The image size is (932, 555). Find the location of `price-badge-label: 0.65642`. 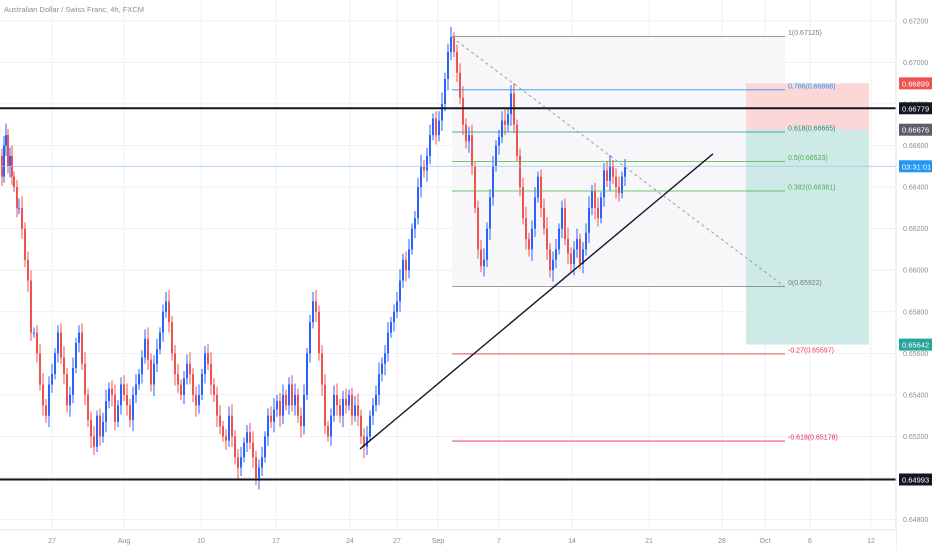

price-badge-label: 0.65642 is located at coordinates (915, 345).